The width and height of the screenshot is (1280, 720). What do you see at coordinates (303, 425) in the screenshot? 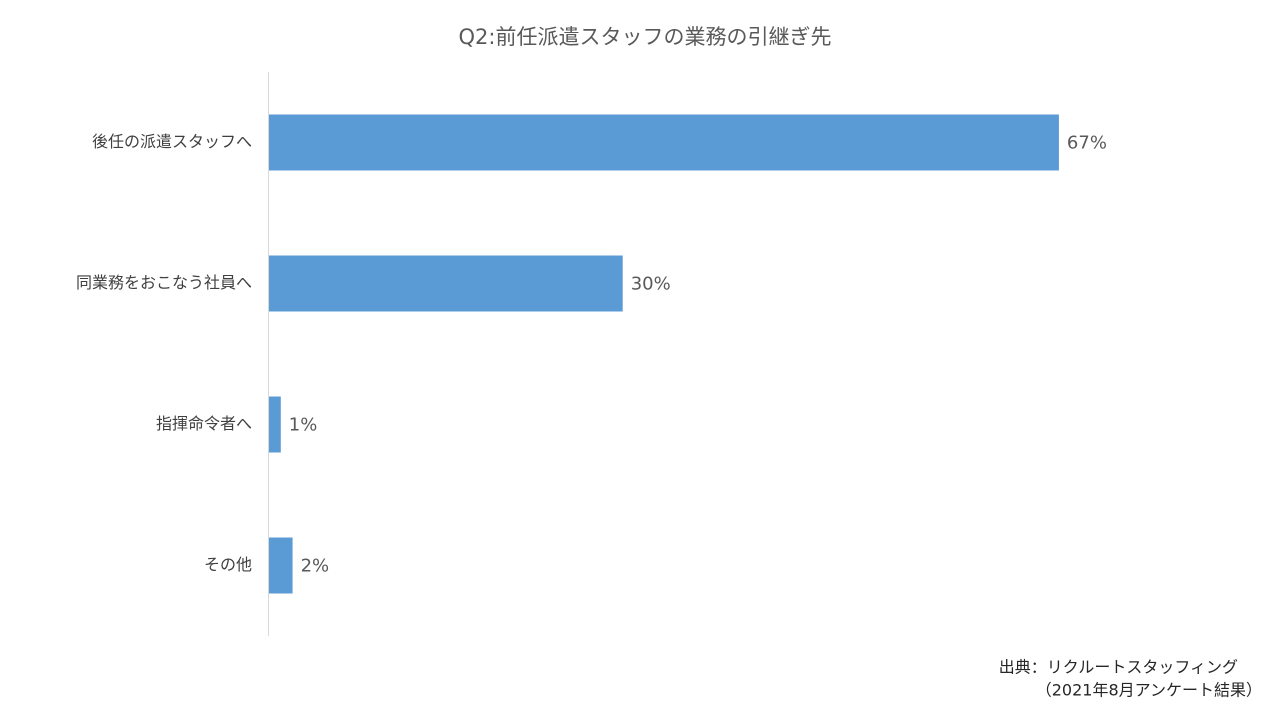
I see `value-label: 1%` at bounding box center [303, 425].